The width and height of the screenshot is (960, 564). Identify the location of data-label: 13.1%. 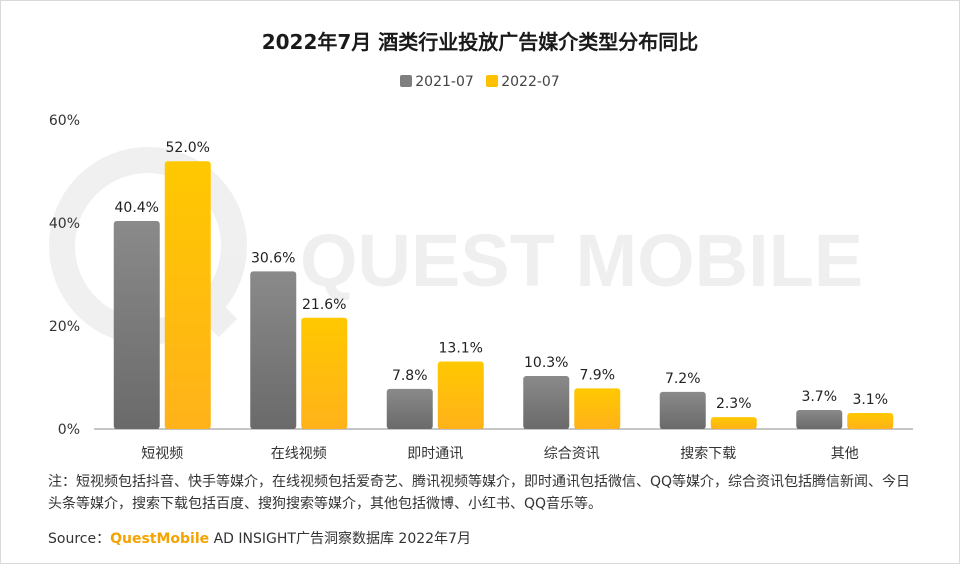
(461, 349).